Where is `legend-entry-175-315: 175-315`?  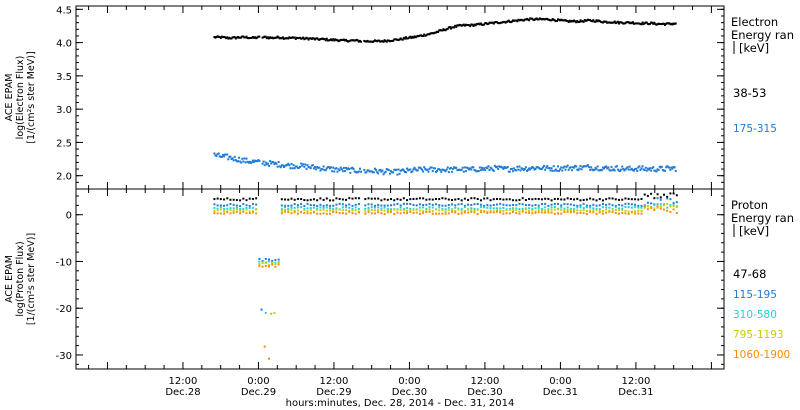
legend-entry-175-315: 175-315 is located at coordinates (755, 129).